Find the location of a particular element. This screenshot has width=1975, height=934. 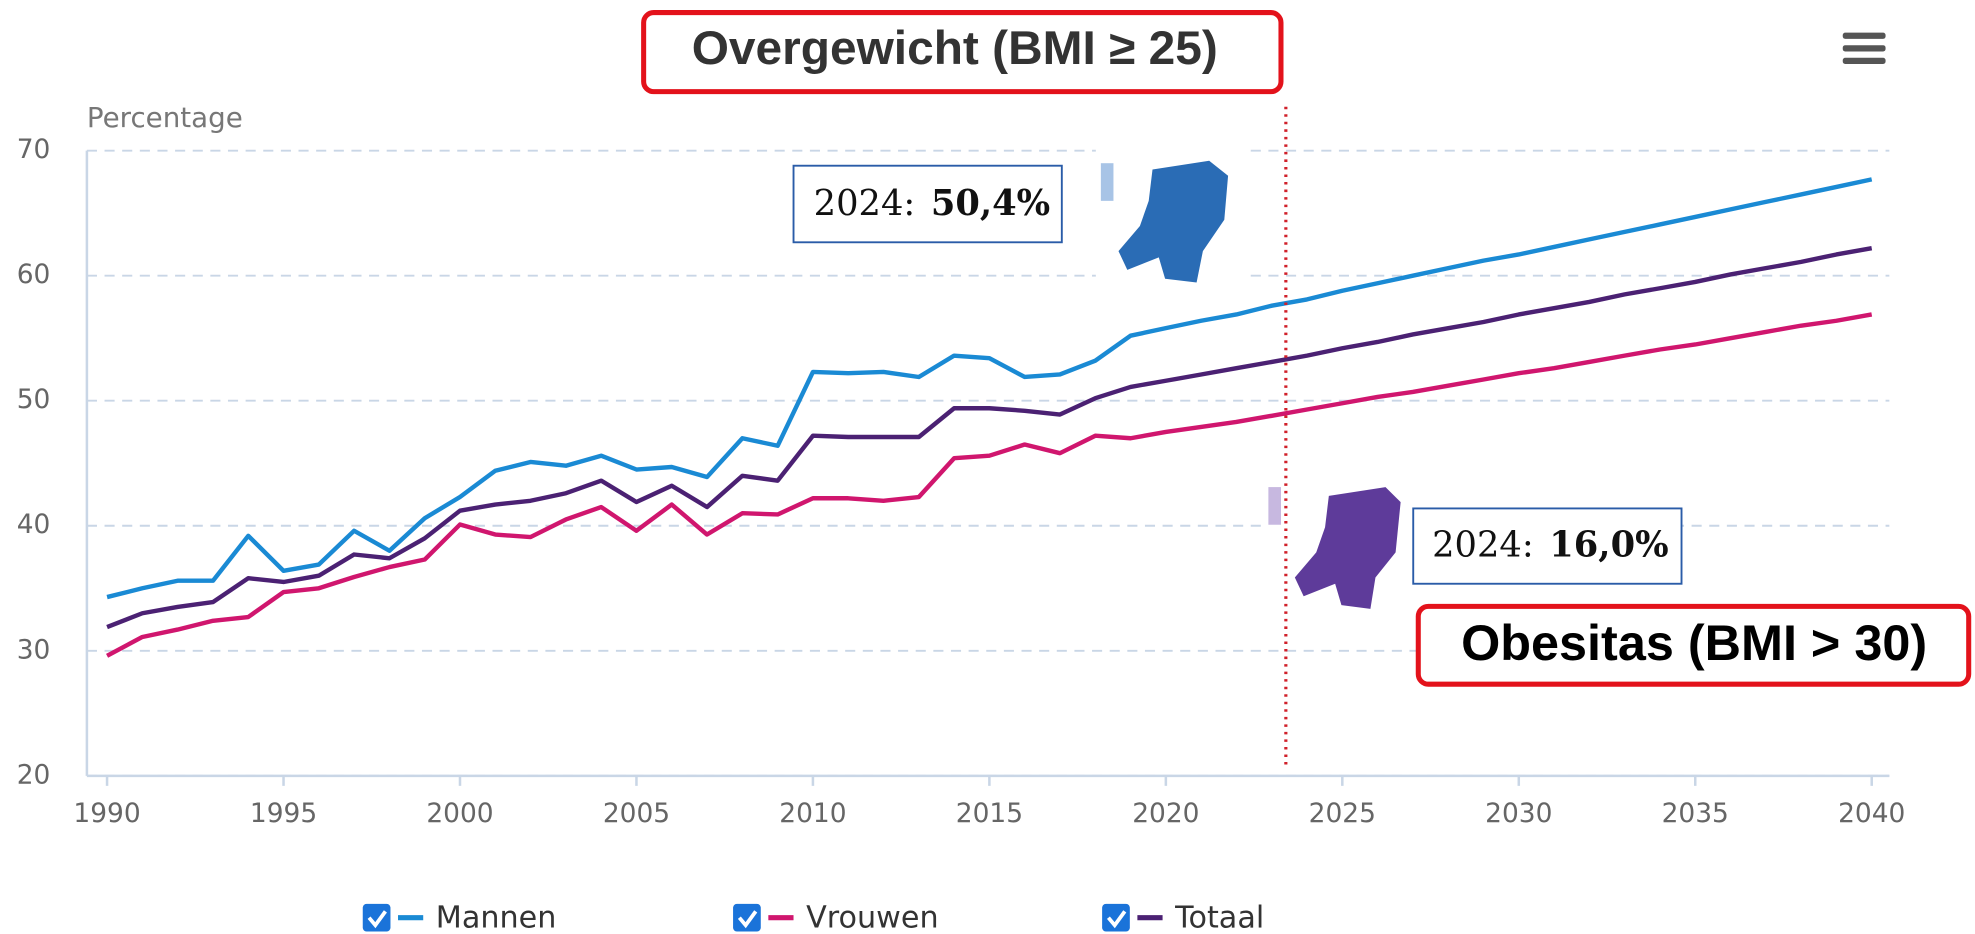

y-tick-label: 30 is located at coordinates (34, 649).